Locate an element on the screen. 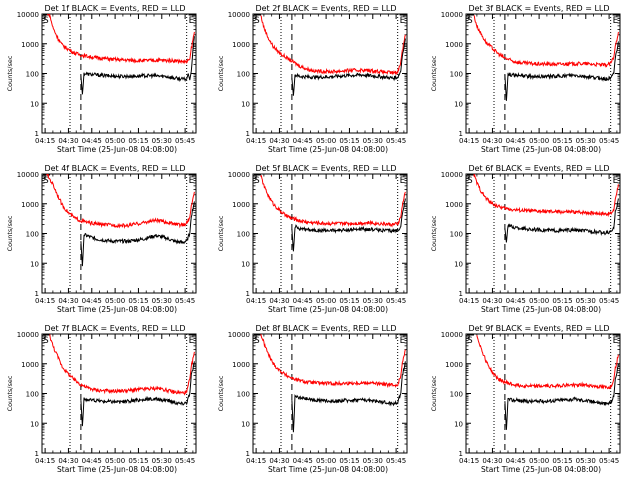  panel-title: Det 3f BLACK = Events, RED = LLD is located at coordinates (538, 8).